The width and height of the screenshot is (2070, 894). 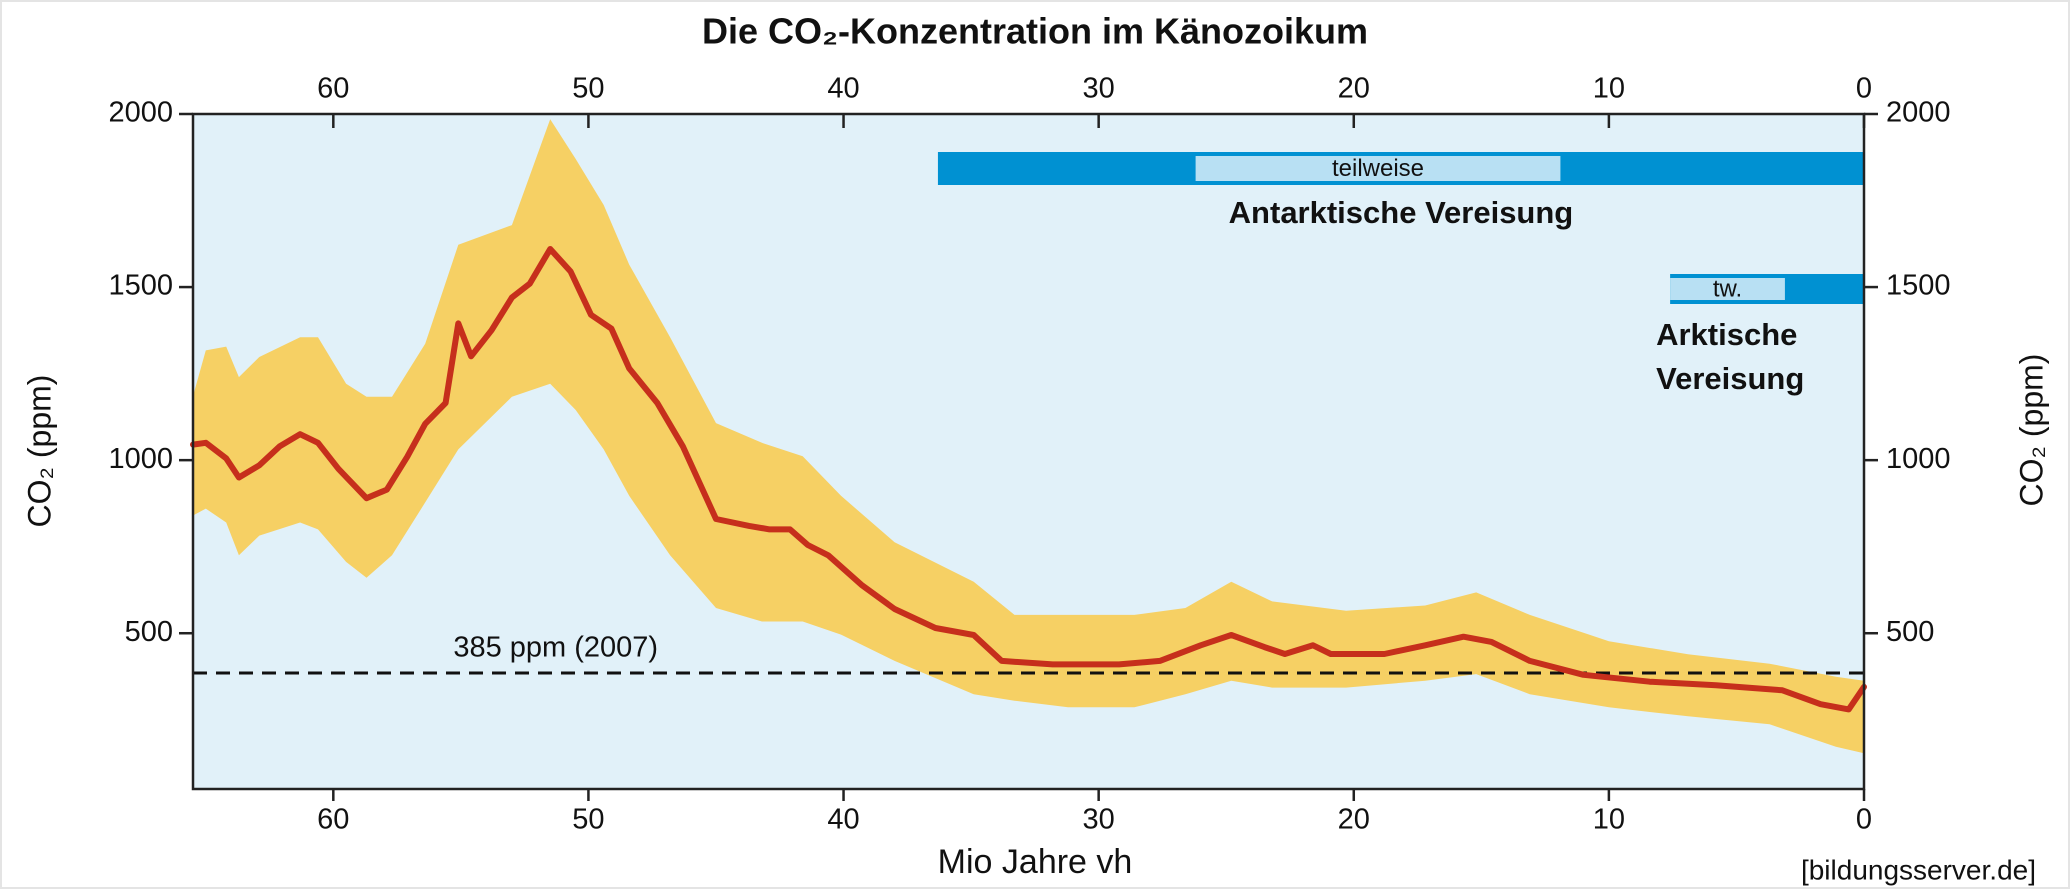 I want to click on x-top-tick-label: 0, so click(x=1864, y=89).